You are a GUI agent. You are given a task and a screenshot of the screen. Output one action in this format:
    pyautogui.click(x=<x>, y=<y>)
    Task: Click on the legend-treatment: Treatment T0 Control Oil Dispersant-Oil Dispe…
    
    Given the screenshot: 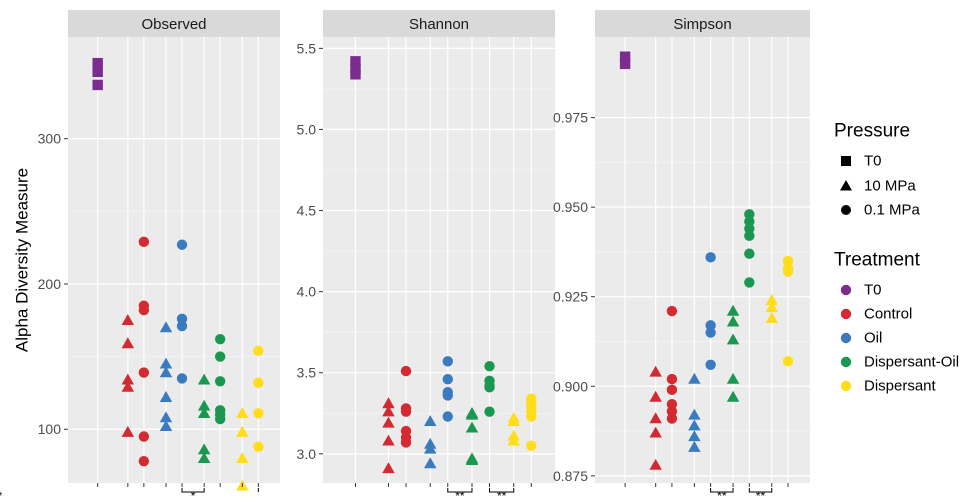 What is the action you would take?
    pyautogui.click(x=896, y=322)
    